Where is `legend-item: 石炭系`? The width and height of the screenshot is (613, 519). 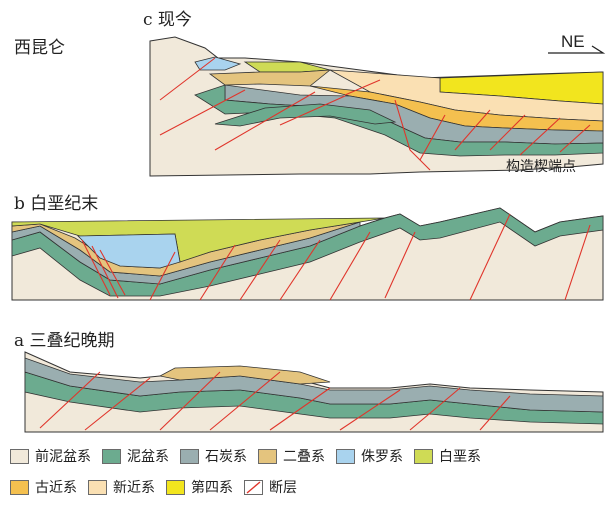
legend-item: 石炭系 is located at coordinates (213, 456).